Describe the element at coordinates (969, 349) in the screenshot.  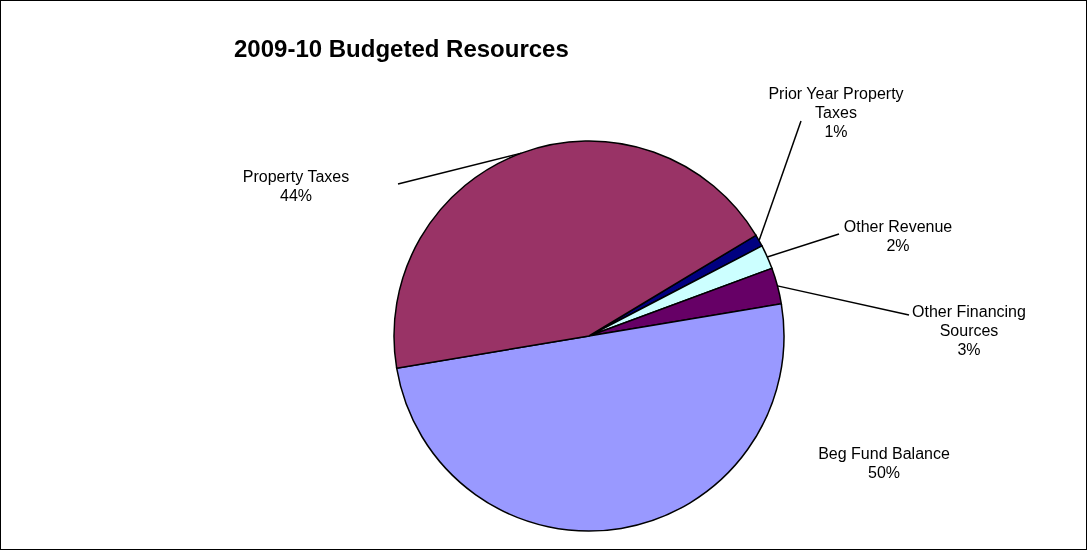
I see `data-label: 3%` at that location.